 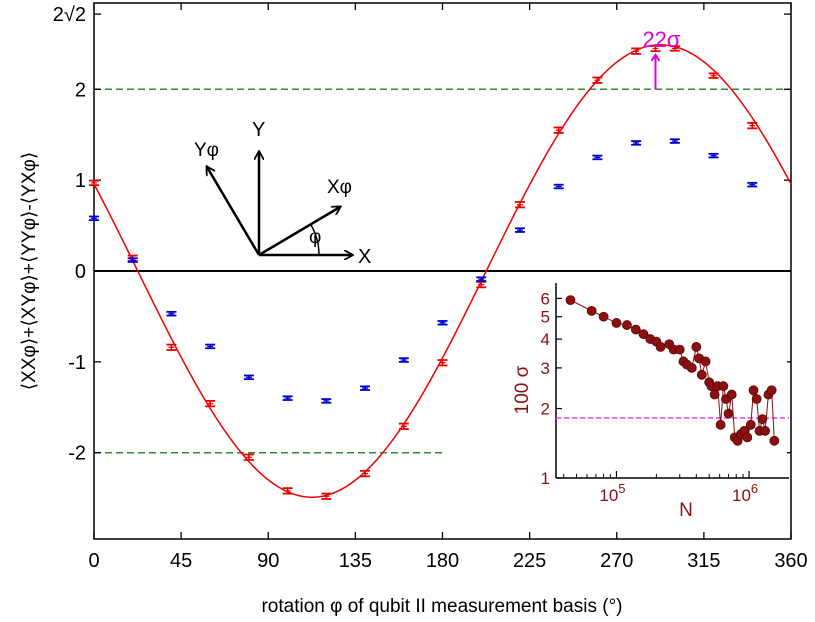 I want to click on y-phi-basis-arrow, so click(x=234, y=211).